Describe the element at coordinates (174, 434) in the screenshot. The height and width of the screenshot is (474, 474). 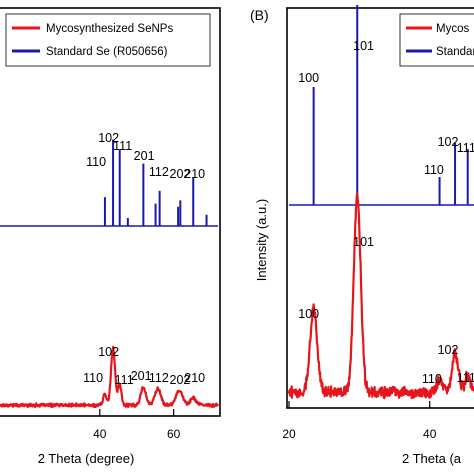
I see `panel-a-x-tick-label: 60` at that location.